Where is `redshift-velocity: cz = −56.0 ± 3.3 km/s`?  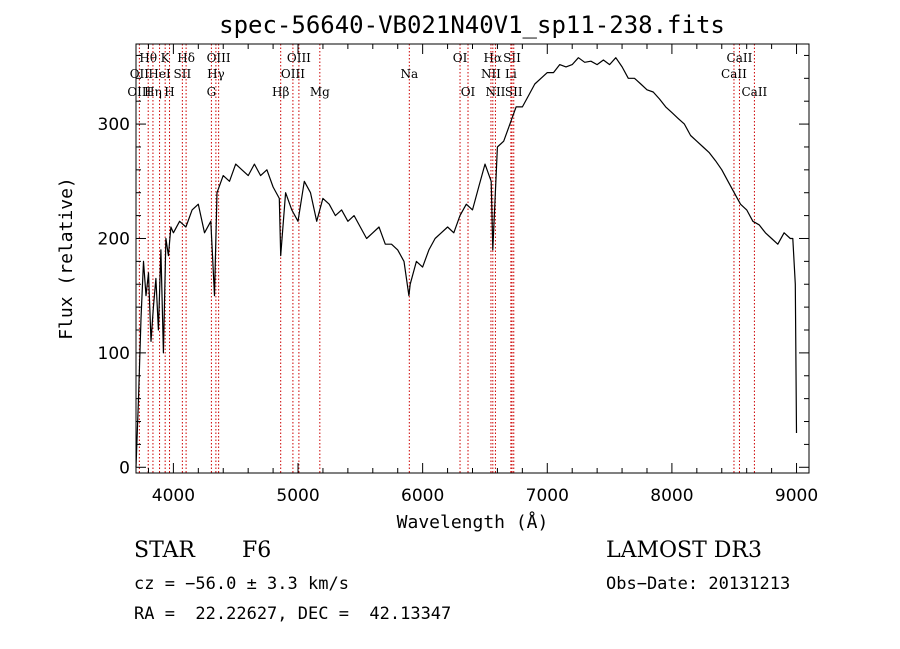
redshift-velocity: cz = −56.0 ± 3.3 km/s is located at coordinates (241, 584).